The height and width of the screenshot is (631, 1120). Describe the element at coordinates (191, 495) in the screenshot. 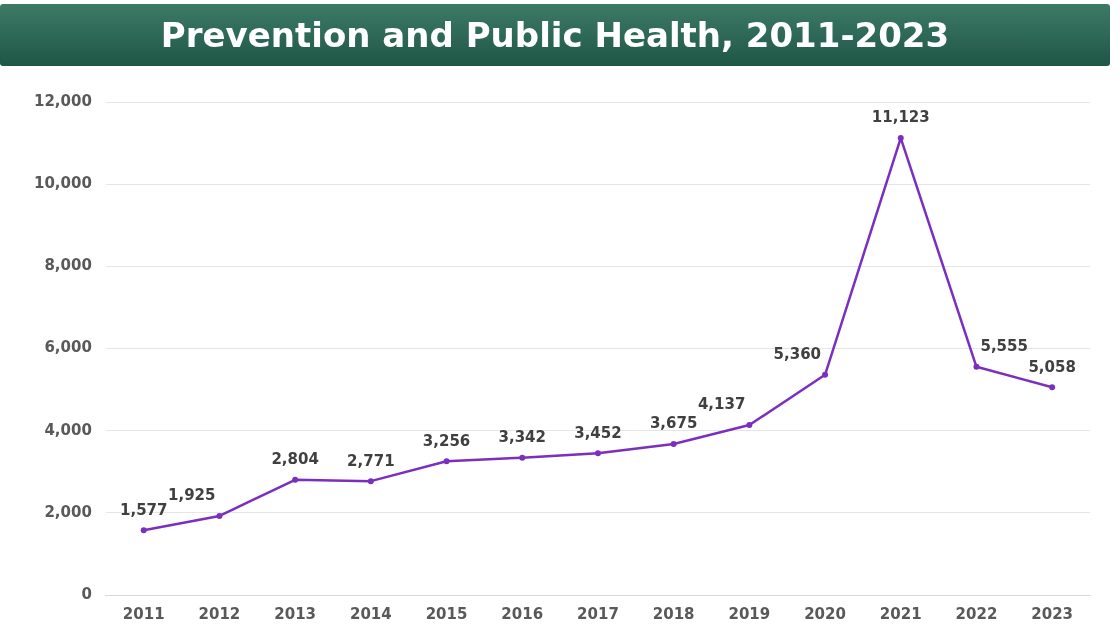

I see `data-label: 1,925` at that location.